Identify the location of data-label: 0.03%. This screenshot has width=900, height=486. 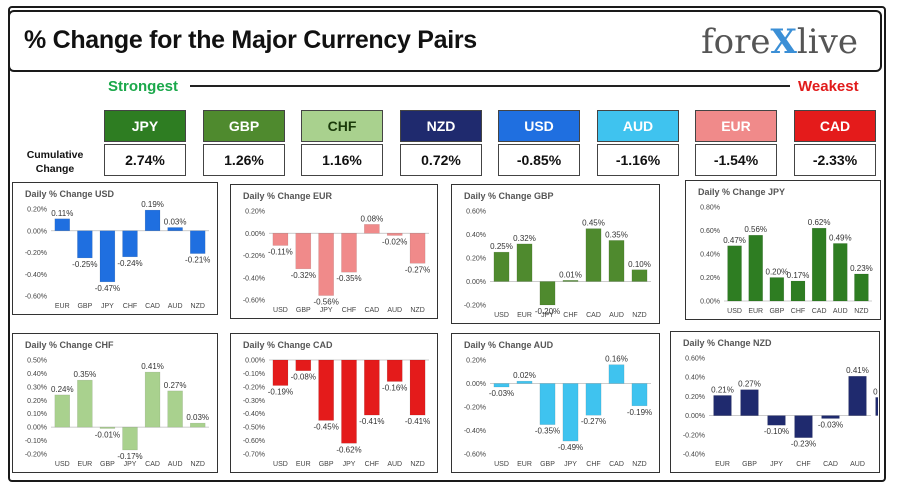
(197, 417).